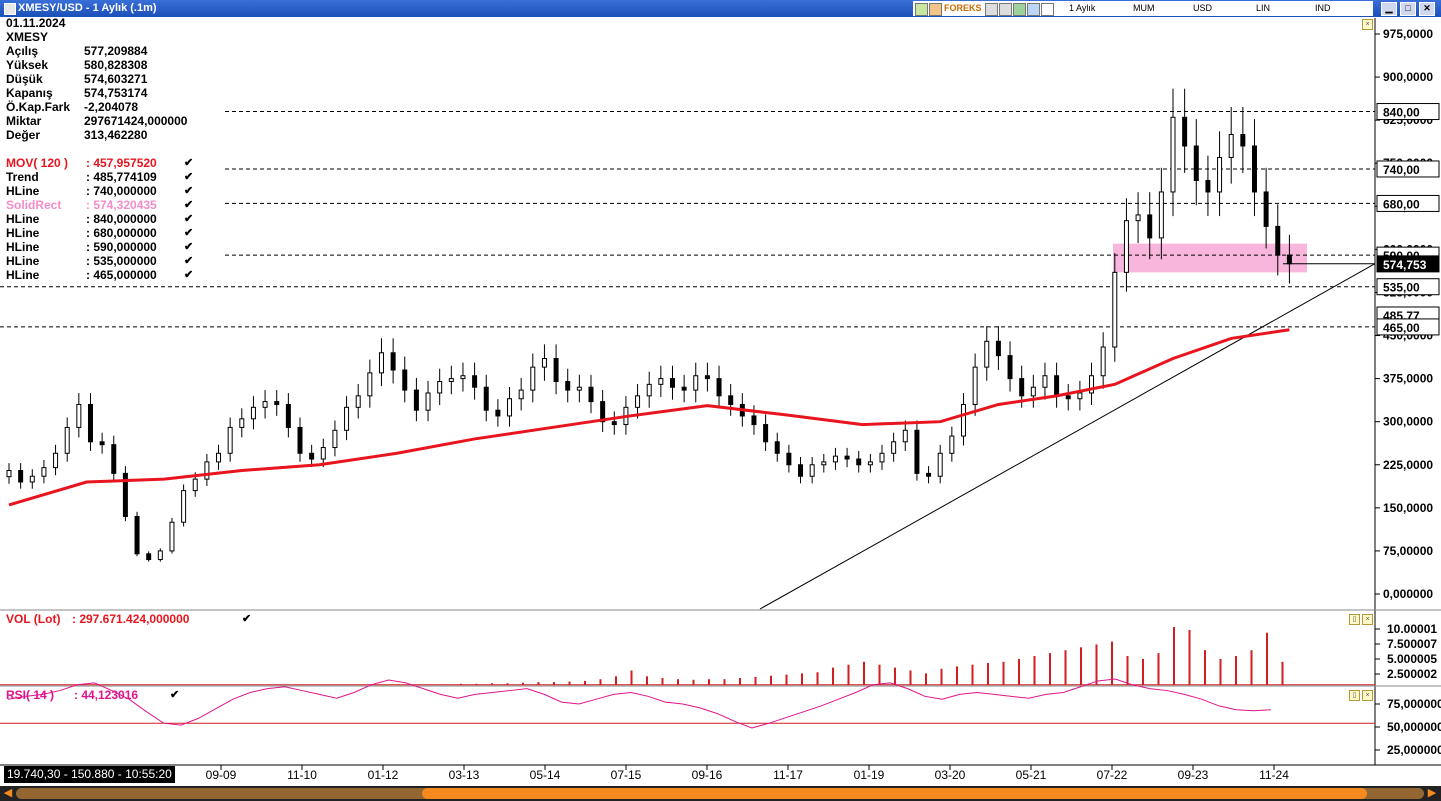  What do you see at coordinates (1047, 9) in the screenshot?
I see `wave-icon` at bounding box center [1047, 9].